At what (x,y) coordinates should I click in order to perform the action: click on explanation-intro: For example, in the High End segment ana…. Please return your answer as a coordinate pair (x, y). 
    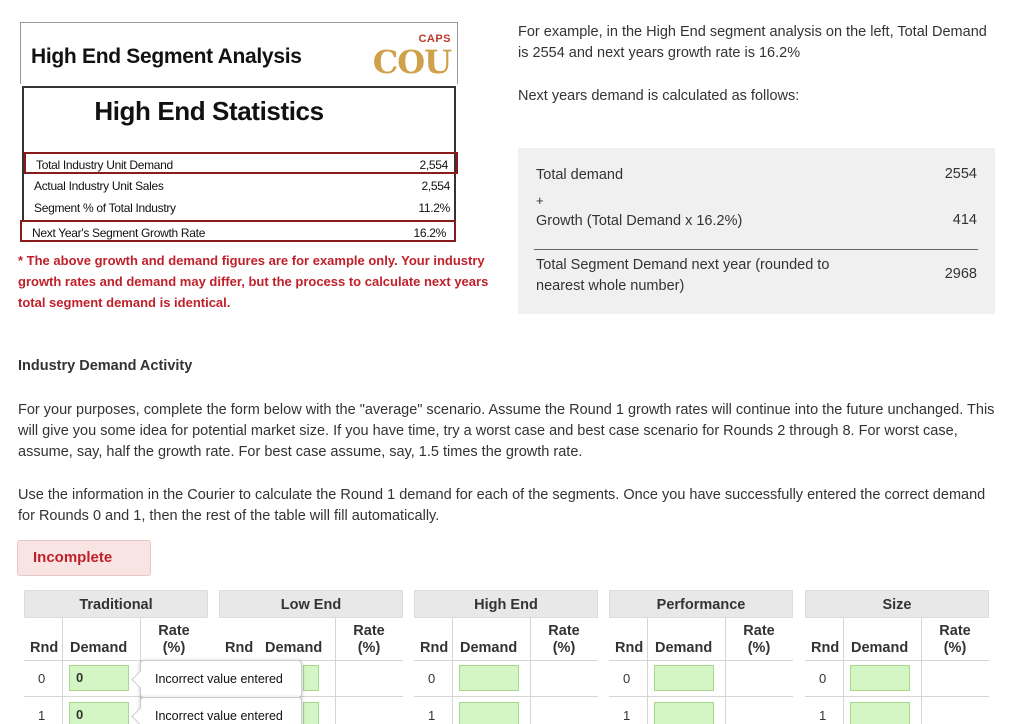
    Looking at the image, I should click on (752, 42).